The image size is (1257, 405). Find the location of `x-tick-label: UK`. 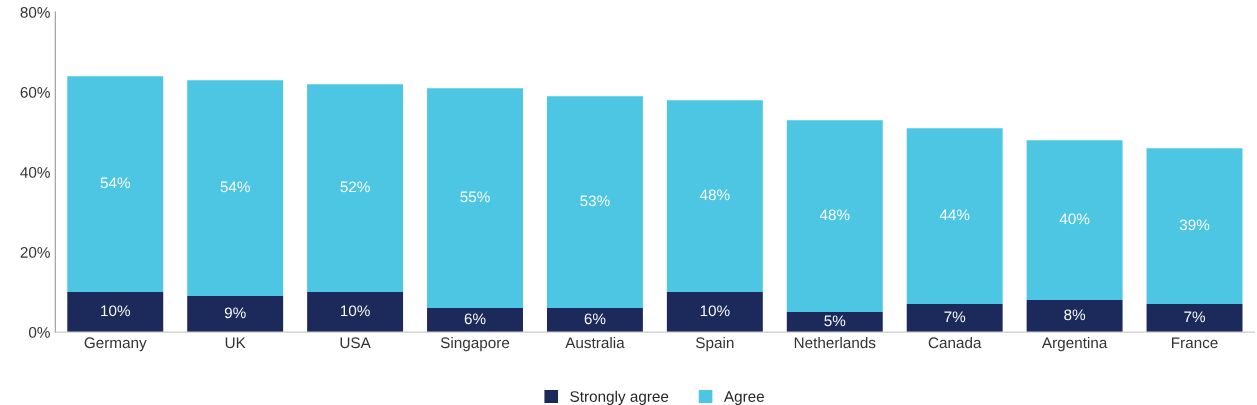

x-tick-label: UK is located at coordinates (235, 343).